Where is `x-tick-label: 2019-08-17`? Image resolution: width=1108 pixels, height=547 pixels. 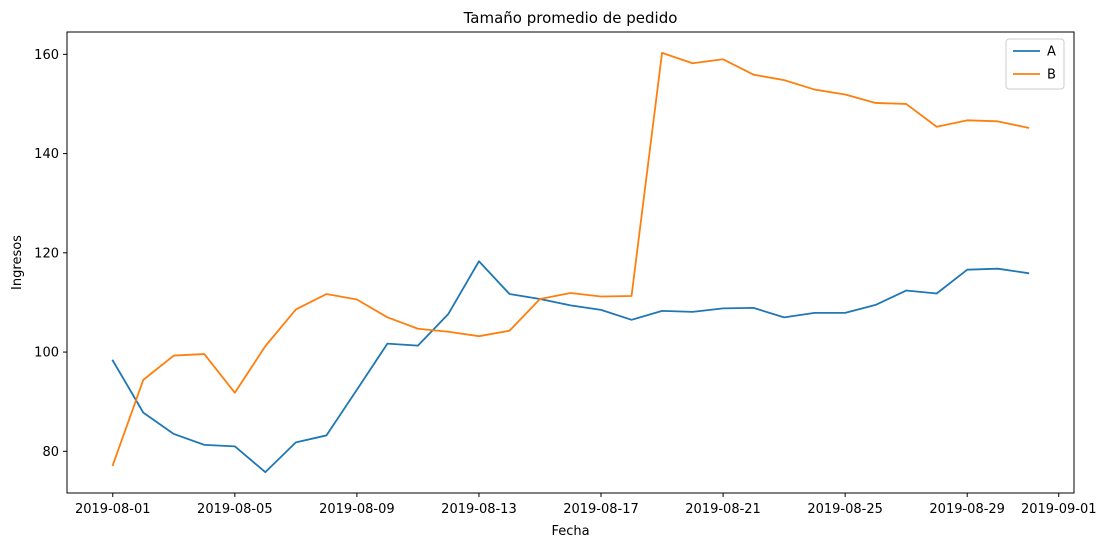 x-tick-label: 2019-08-17 is located at coordinates (601, 509).